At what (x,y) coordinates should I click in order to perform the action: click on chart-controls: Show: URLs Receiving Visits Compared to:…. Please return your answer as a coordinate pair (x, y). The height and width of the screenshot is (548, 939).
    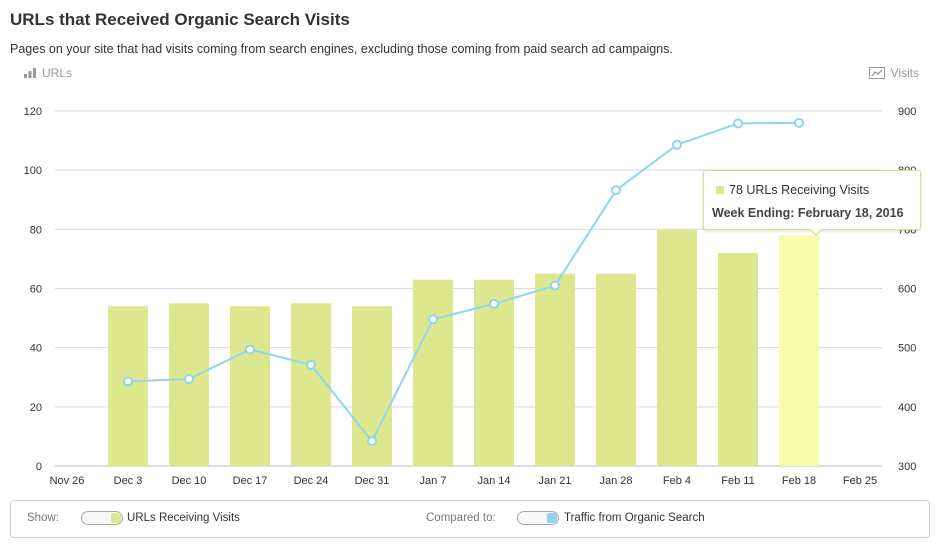
    Looking at the image, I should click on (470, 519).